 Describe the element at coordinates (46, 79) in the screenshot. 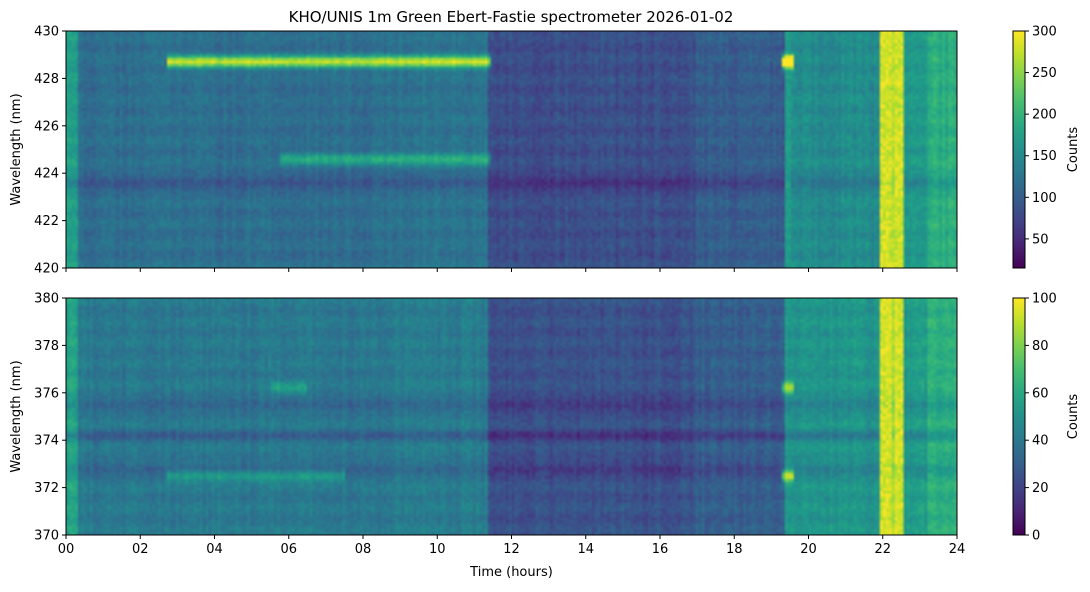

I see `y-tick-label: 428` at that location.